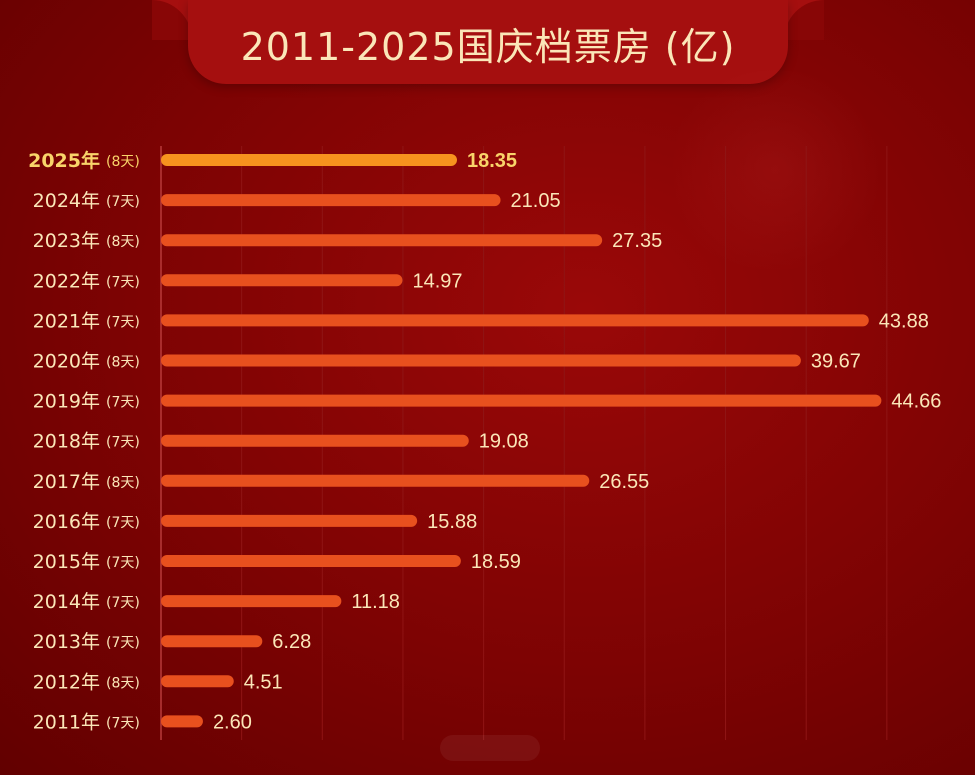 The width and height of the screenshot is (975, 775). What do you see at coordinates (624, 482) in the screenshot?
I see `value-label: 26.55` at bounding box center [624, 482].